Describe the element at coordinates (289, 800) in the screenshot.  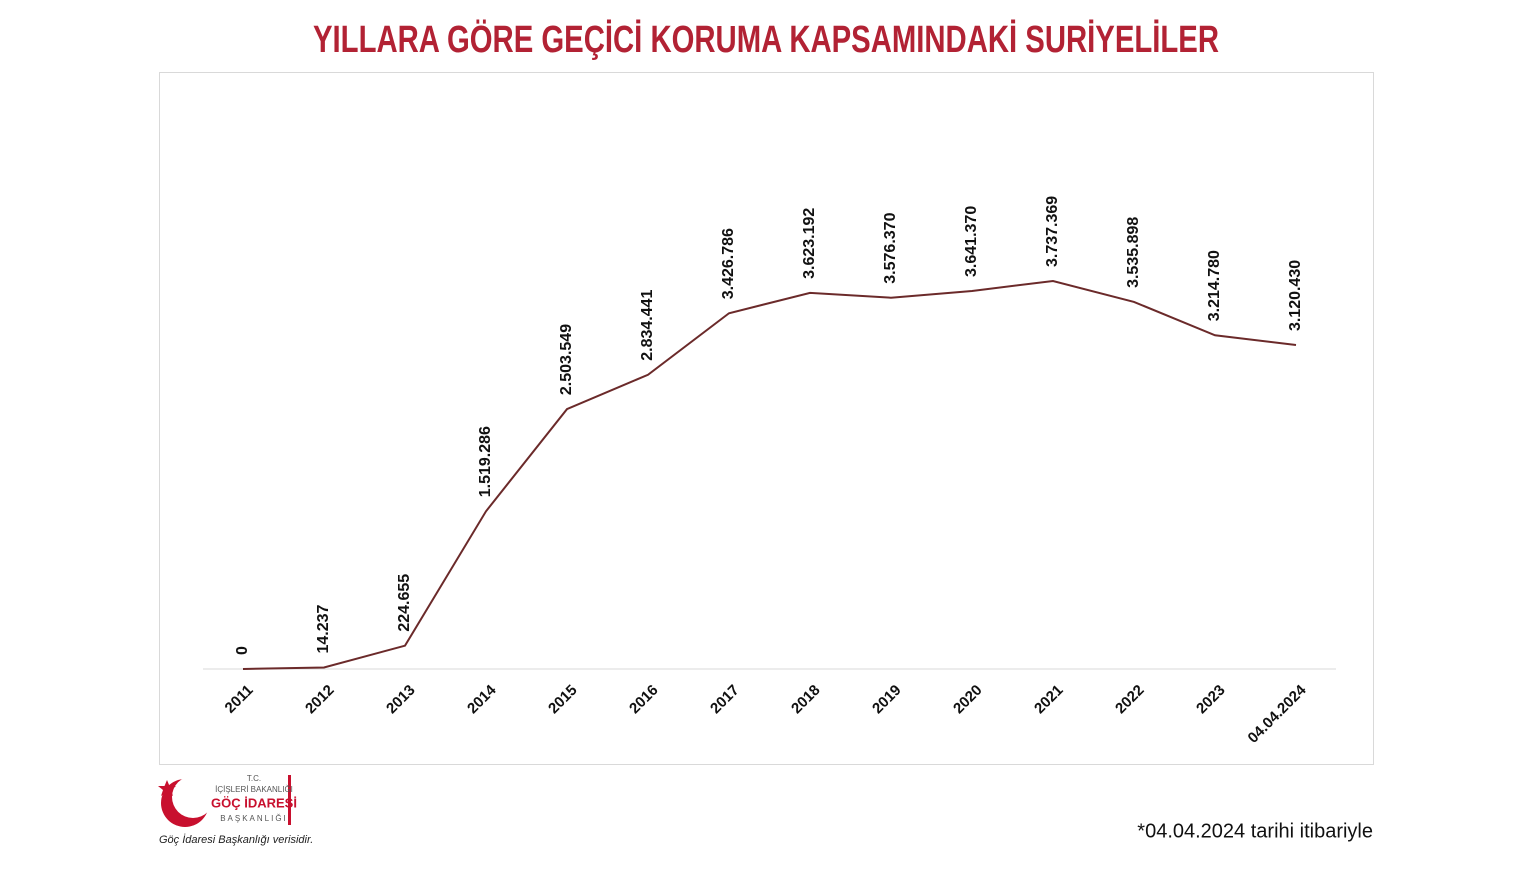
I see `logo-bar` at that location.